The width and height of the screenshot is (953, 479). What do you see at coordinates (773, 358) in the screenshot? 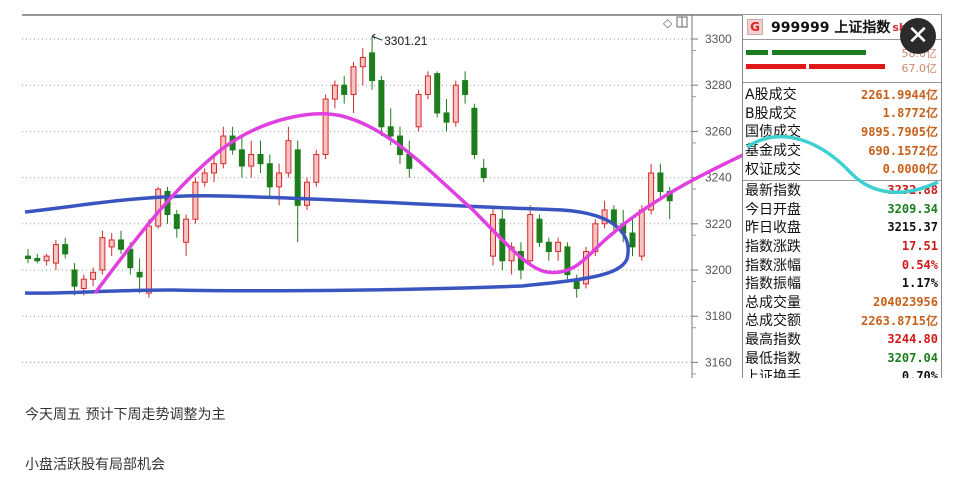
I see `quote-label: 最低指数` at bounding box center [773, 358].